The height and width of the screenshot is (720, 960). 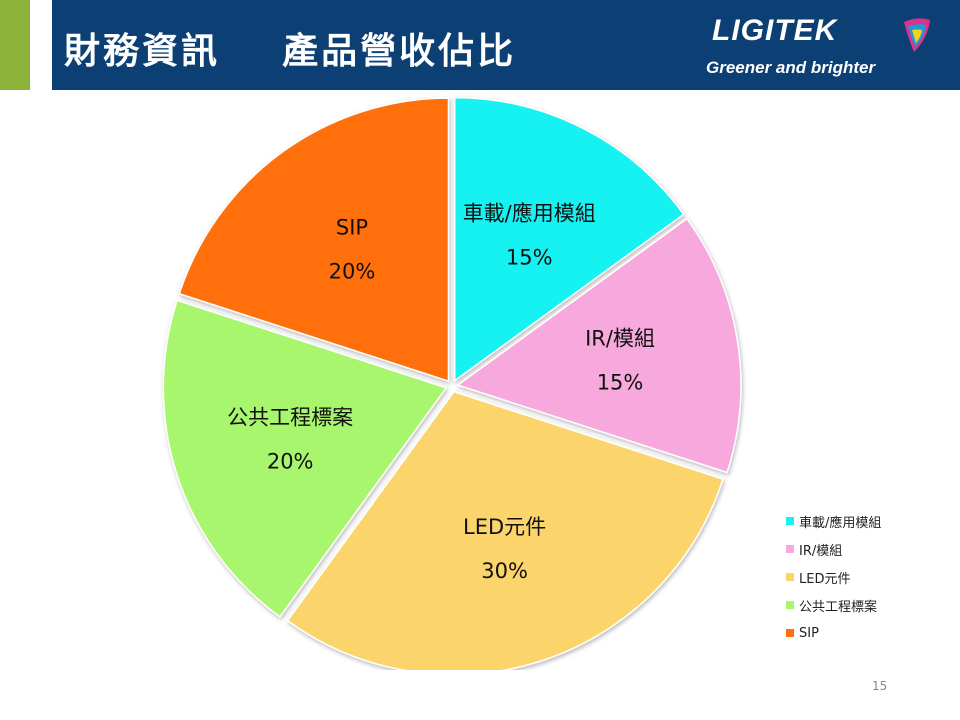 What do you see at coordinates (840, 523) in the screenshot?
I see `legend-label-0: 車載/應用模組` at bounding box center [840, 523].